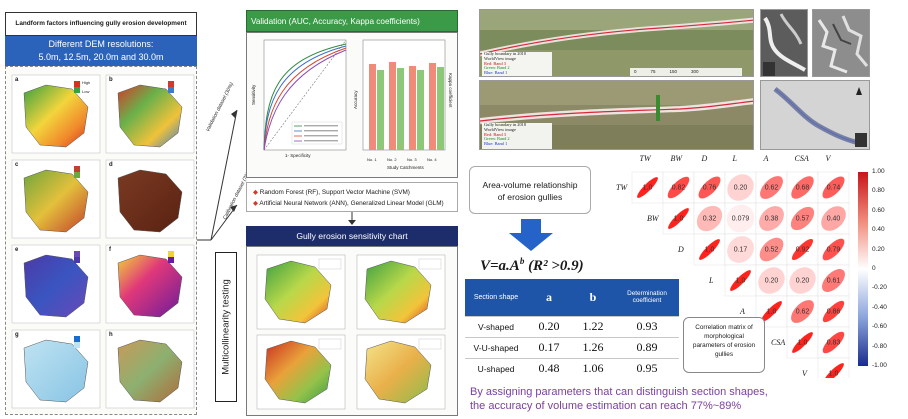 This screenshot has width=908, height=419. What do you see at coordinates (111, 165) in the screenshot?
I see `map-letter-d: d` at bounding box center [111, 165].